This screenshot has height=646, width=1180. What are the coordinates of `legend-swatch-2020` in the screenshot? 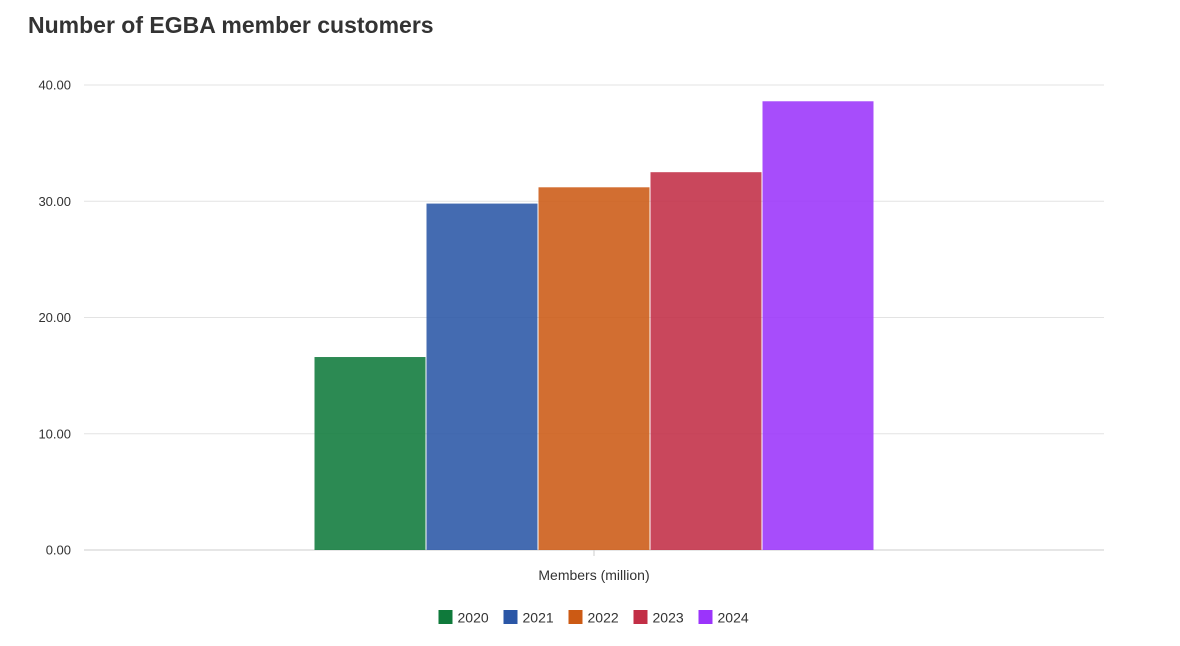 It's located at (445, 617).